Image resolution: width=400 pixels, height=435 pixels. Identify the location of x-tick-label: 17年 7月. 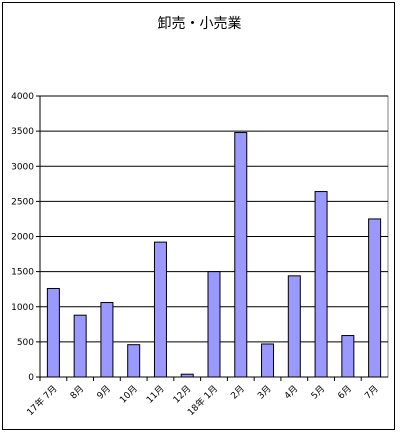
(41, 400).